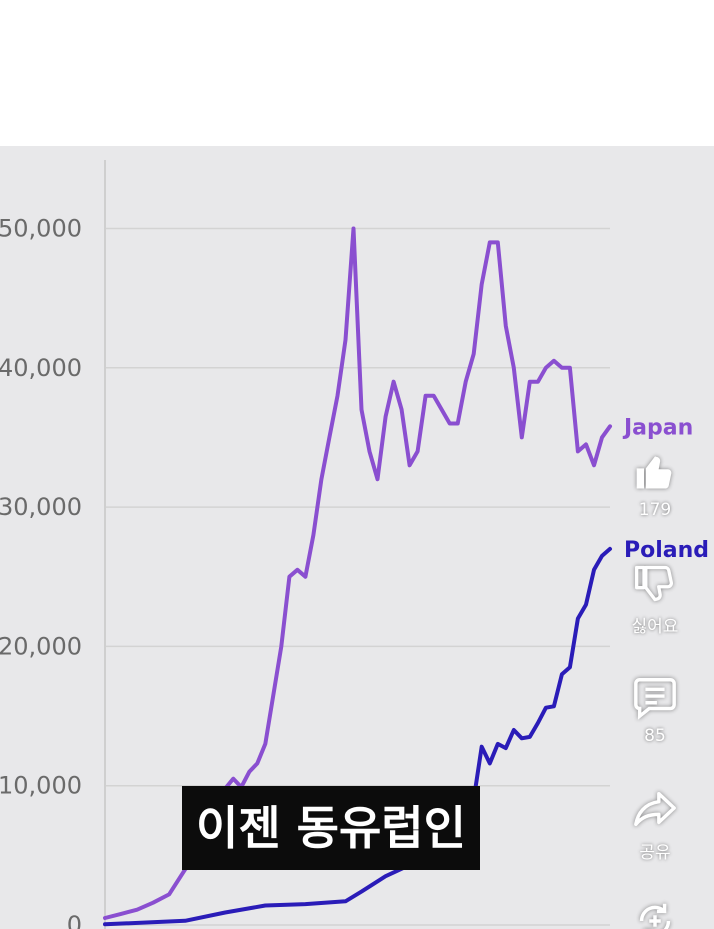 The height and width of the screenshot is (929, 714). I want to click on remix-button, so click(655, 913).